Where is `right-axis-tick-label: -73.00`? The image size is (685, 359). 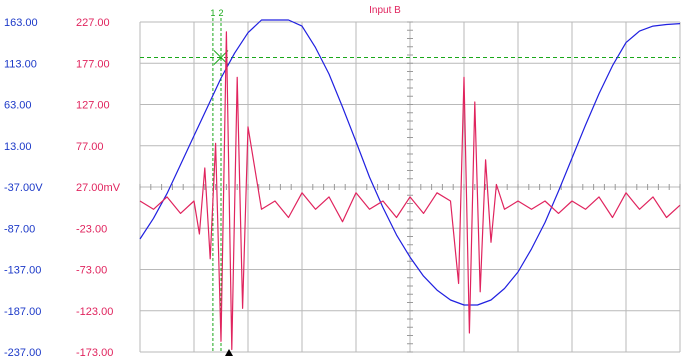 right-axis-tick-label: -73.00 is located at coordinates (91, 271).